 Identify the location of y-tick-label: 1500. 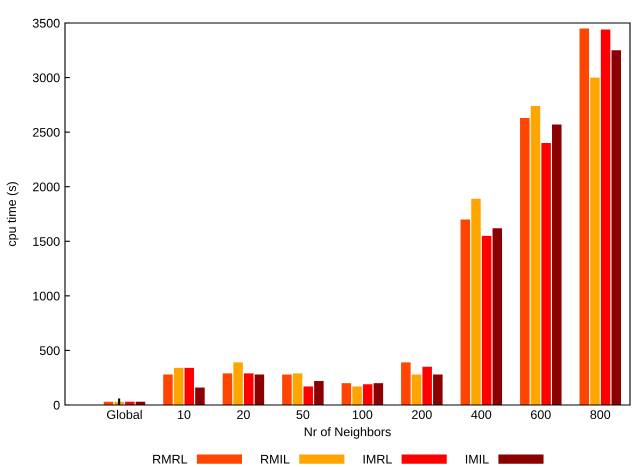
(46, 241).